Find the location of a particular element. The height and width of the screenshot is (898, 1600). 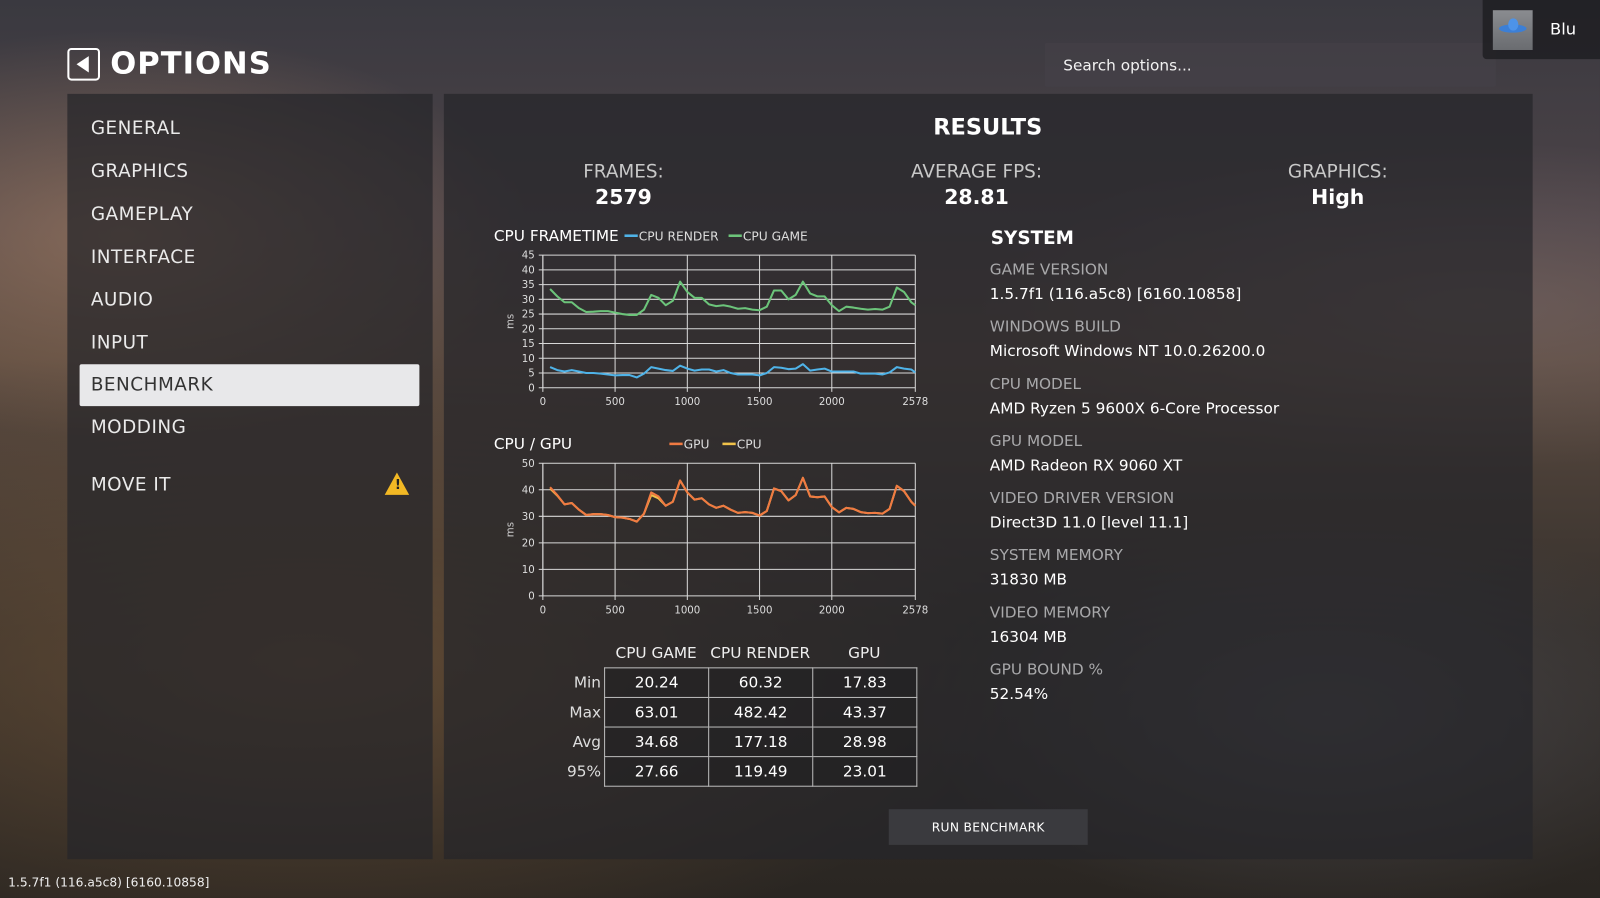

run-benchmark-button: RUN BENCHMARK is located at coordinates (988, 827).